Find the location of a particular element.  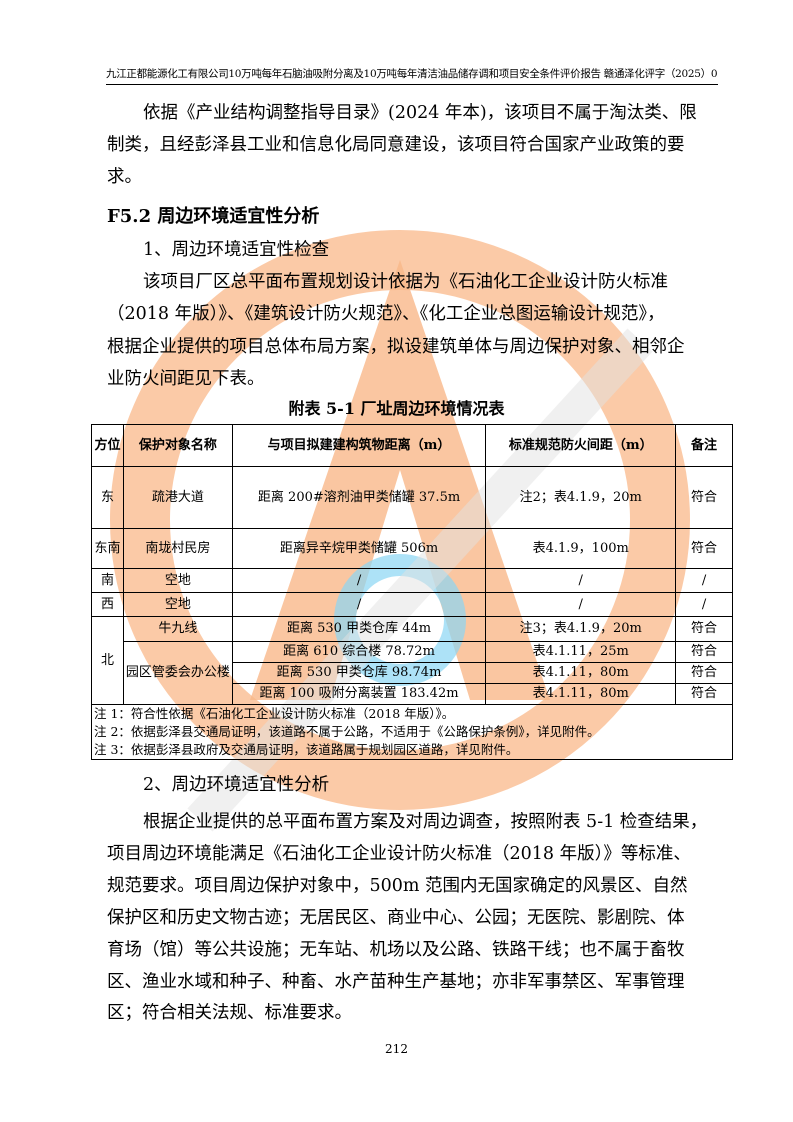

cell: 距离 100 吸附分离装置 183.42m is located at coordinates (359, 694).